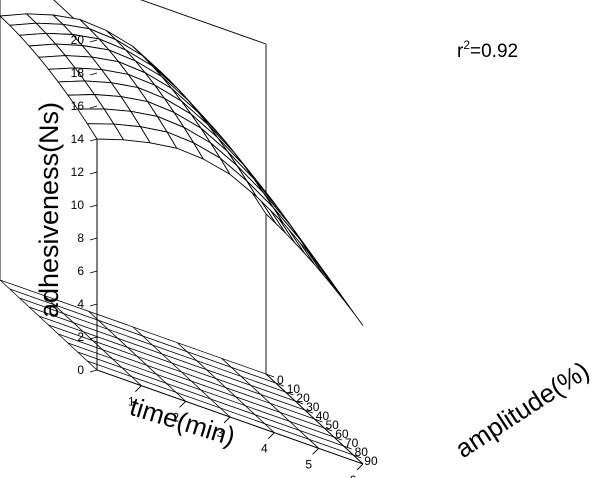 This screenshot has height=478, width=594. What do you see at coordinates (333, 425) in the screenshot?
I see `y-tick-label: 50` at bounding box center [333, 425].